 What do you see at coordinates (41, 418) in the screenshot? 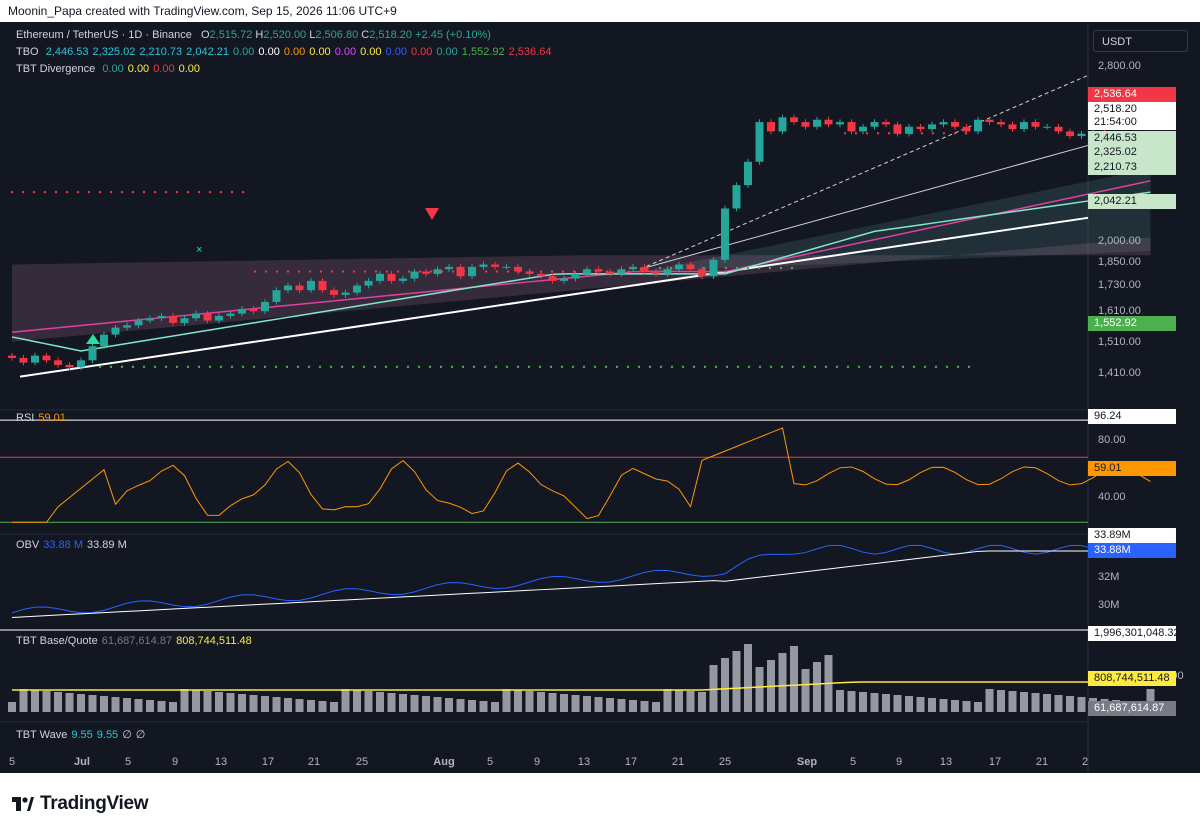
I see `rsi-legend: RSI 59.01` at bounding box center [41, 418].